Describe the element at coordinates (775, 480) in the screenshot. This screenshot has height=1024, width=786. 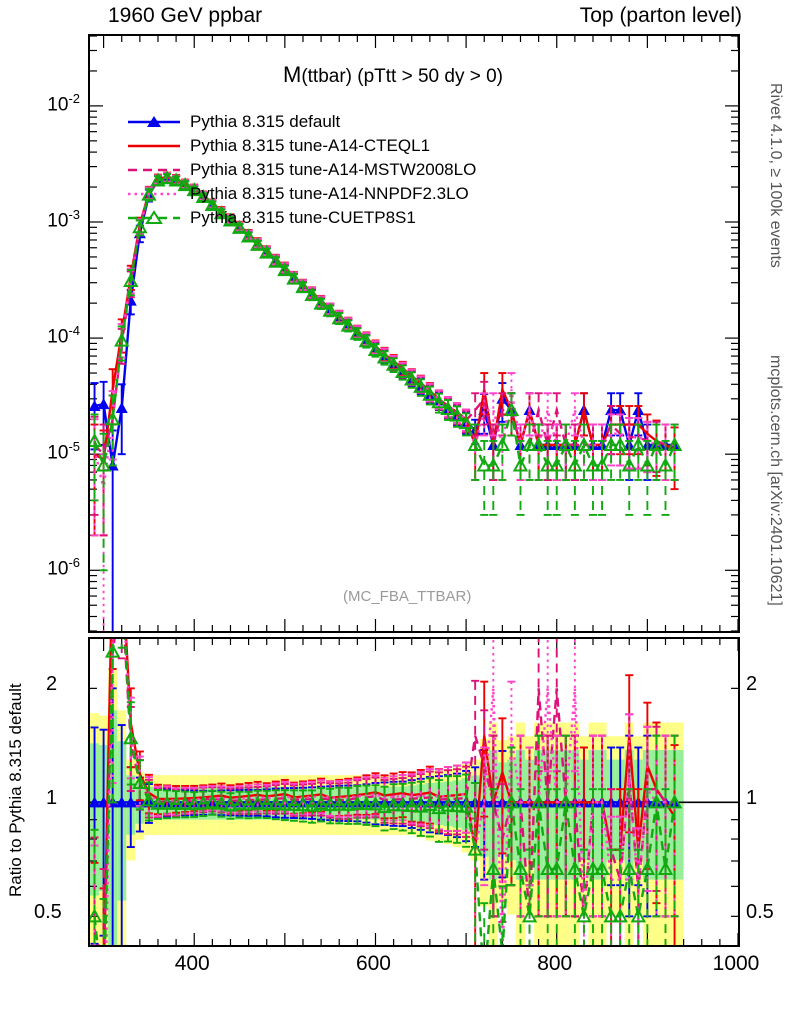
I see `mcplots-source-caption: mcplots.cern.ch [arXiv:2401.10621]` at that location.